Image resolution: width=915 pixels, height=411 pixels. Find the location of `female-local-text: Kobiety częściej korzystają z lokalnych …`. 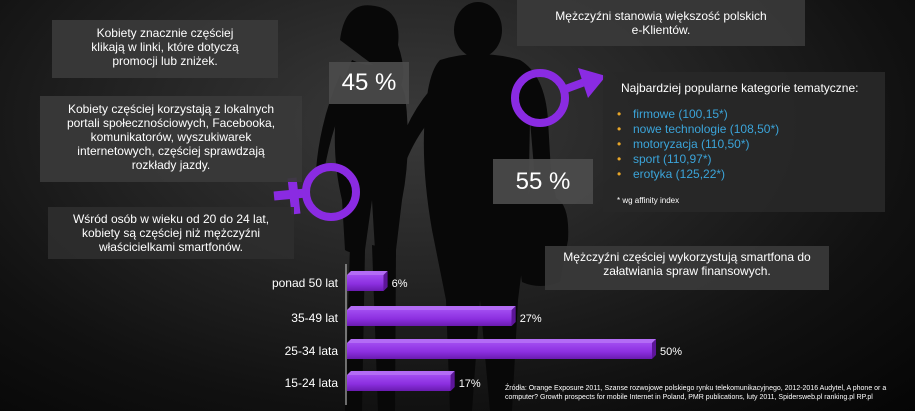

female-local-text: Kobiety częściej korzystają z lokalnych … is located at coordinates (171, 137).